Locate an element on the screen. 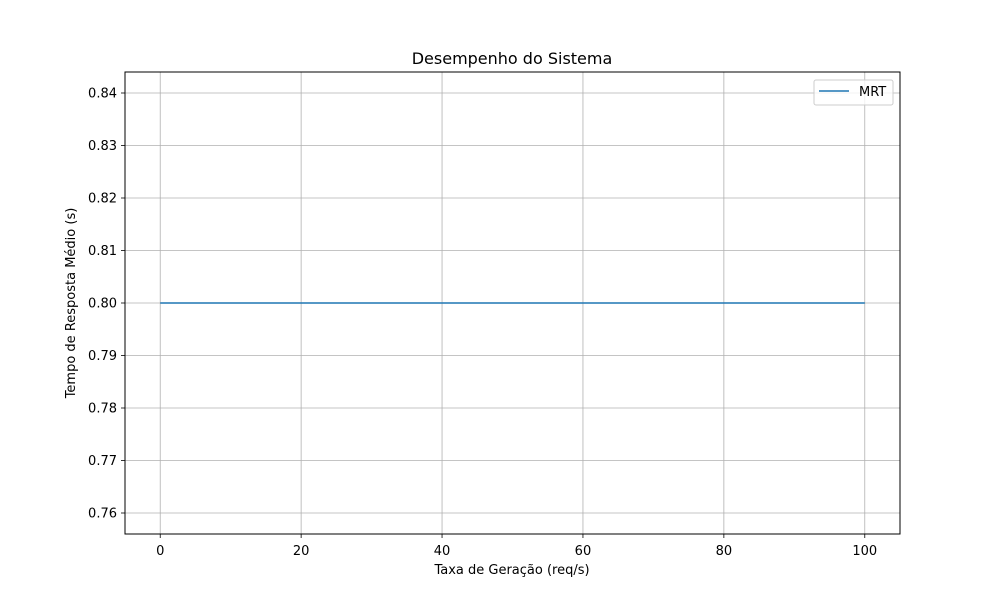  legend-box is located at coordinates (853, 92).